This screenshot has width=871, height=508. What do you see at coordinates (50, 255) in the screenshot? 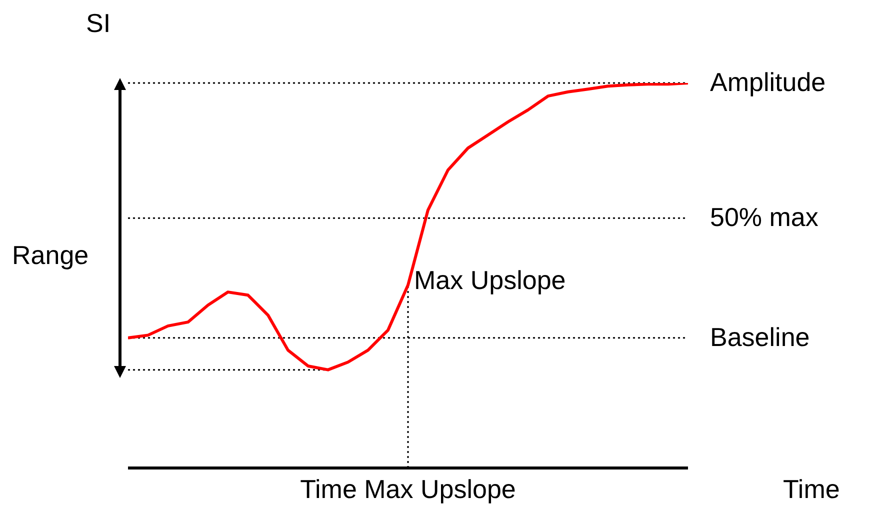
I see `text: Range` at bounding box center [50, 255].